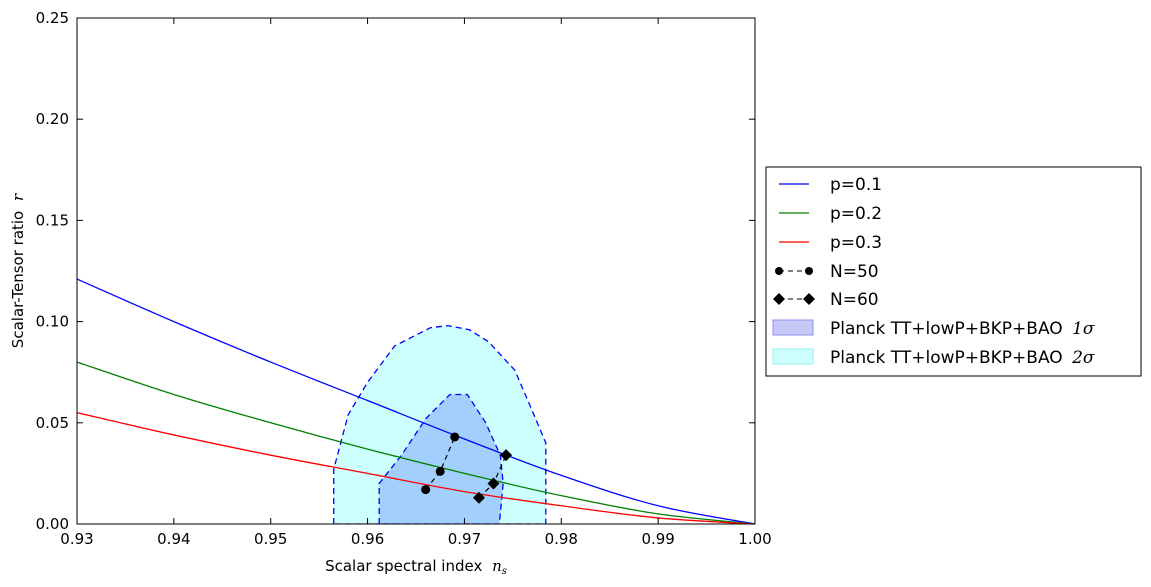 This screenshot has height=587, width=1151. Describe the element at coordinates (497, 566) in the screenshot. I see `x-axis-symbol: n` at that location.